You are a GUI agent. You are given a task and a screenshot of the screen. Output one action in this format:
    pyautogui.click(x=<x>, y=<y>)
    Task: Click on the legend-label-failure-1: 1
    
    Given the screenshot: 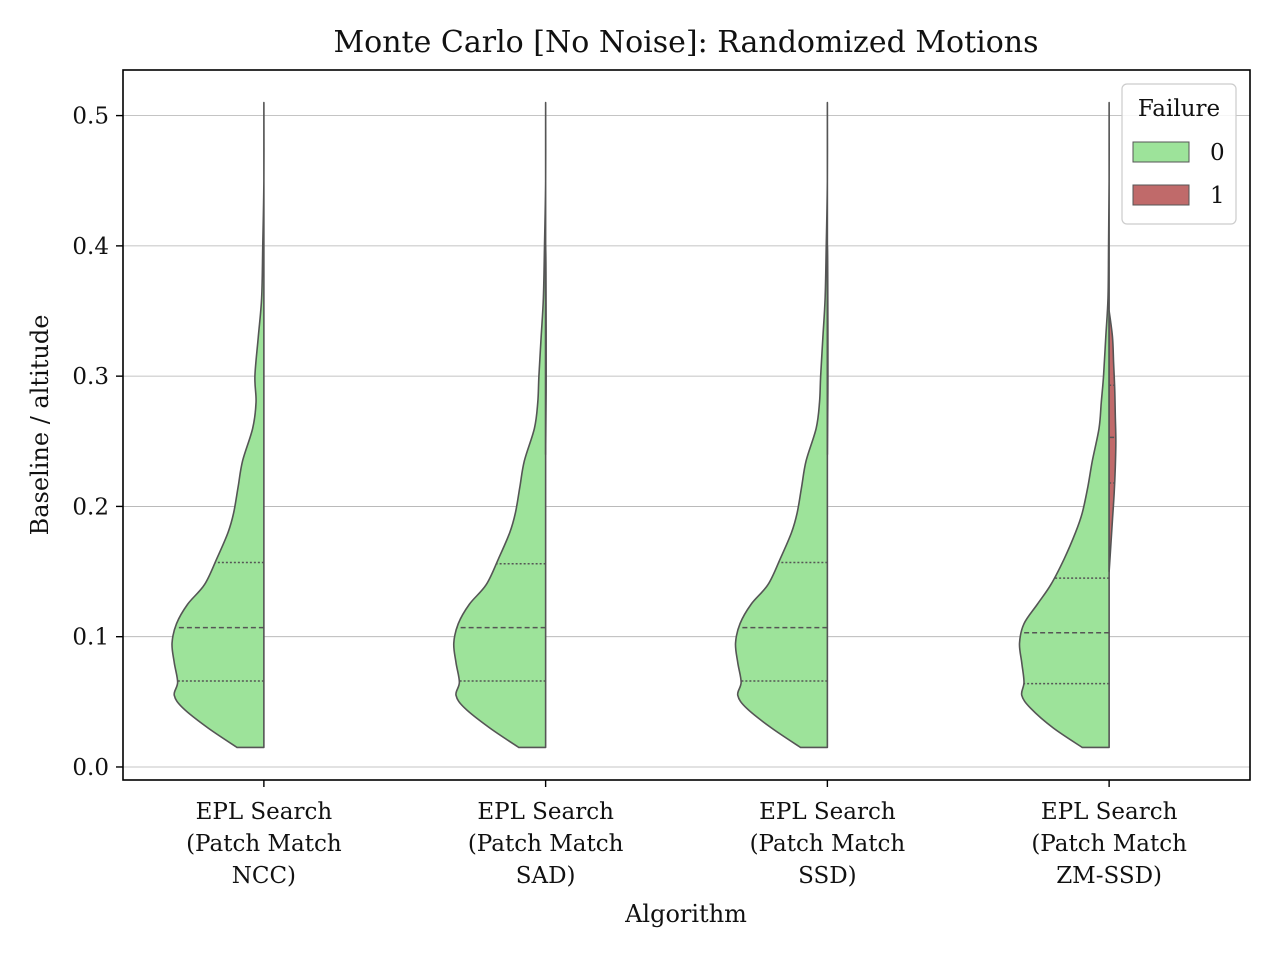 What is the action you would take?
    pyautogui.click(x=1217, y=196)
    